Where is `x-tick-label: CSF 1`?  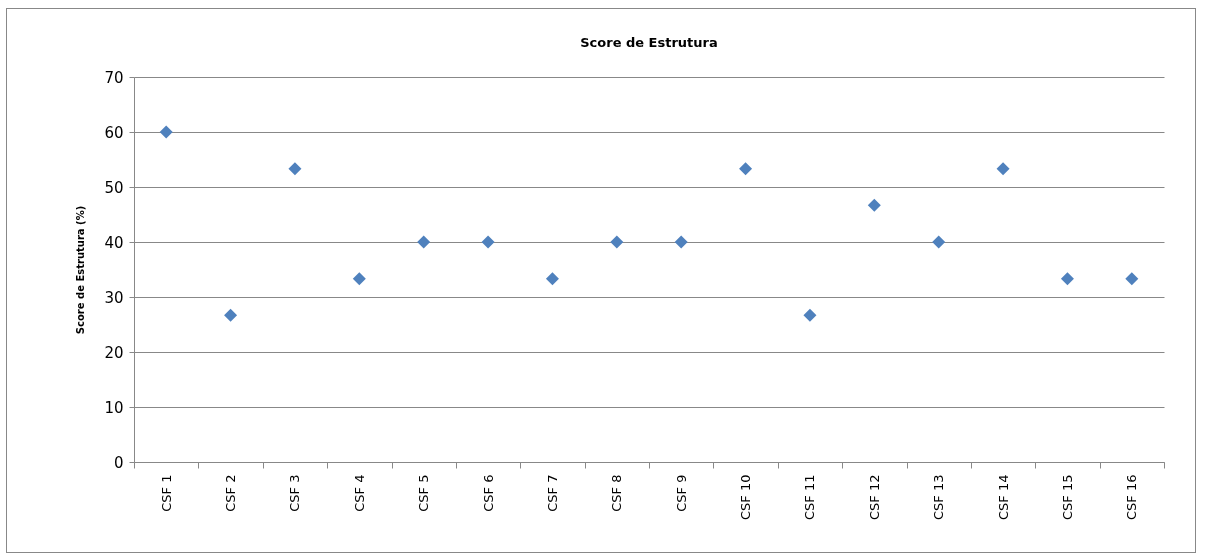 x-tick-label: CSF 1 is located at coordinates (166, 493).